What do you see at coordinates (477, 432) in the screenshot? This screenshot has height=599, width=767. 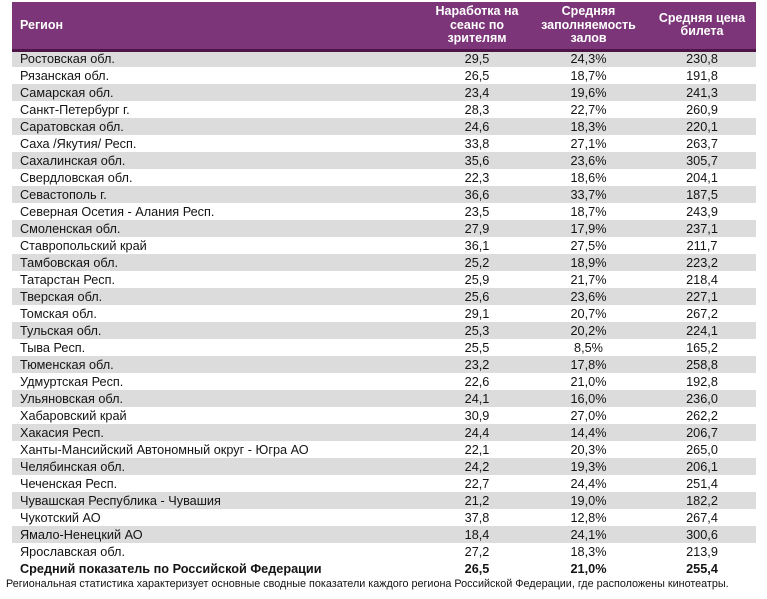 I see `value-cell: 24,4` at bounding box center [477, 432].